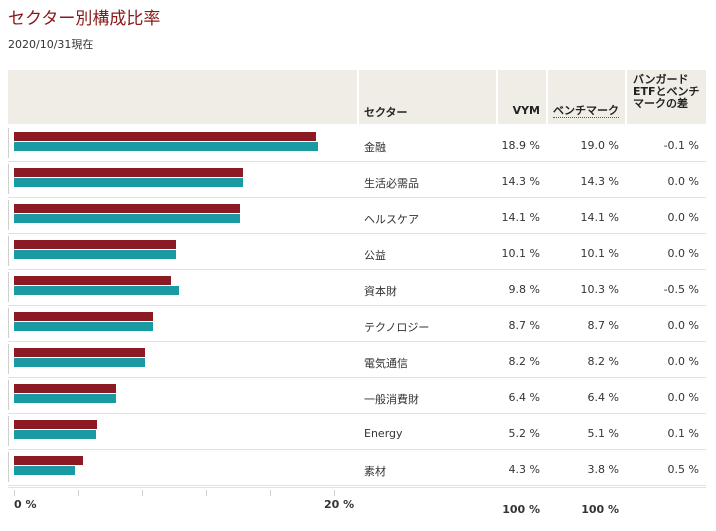 This screenshot has height=531, width=716. What do you see at coordinates (524, 469) in the screenshot?
I see `cell-vym: 4.3 %` at bounding box center [524, 469].